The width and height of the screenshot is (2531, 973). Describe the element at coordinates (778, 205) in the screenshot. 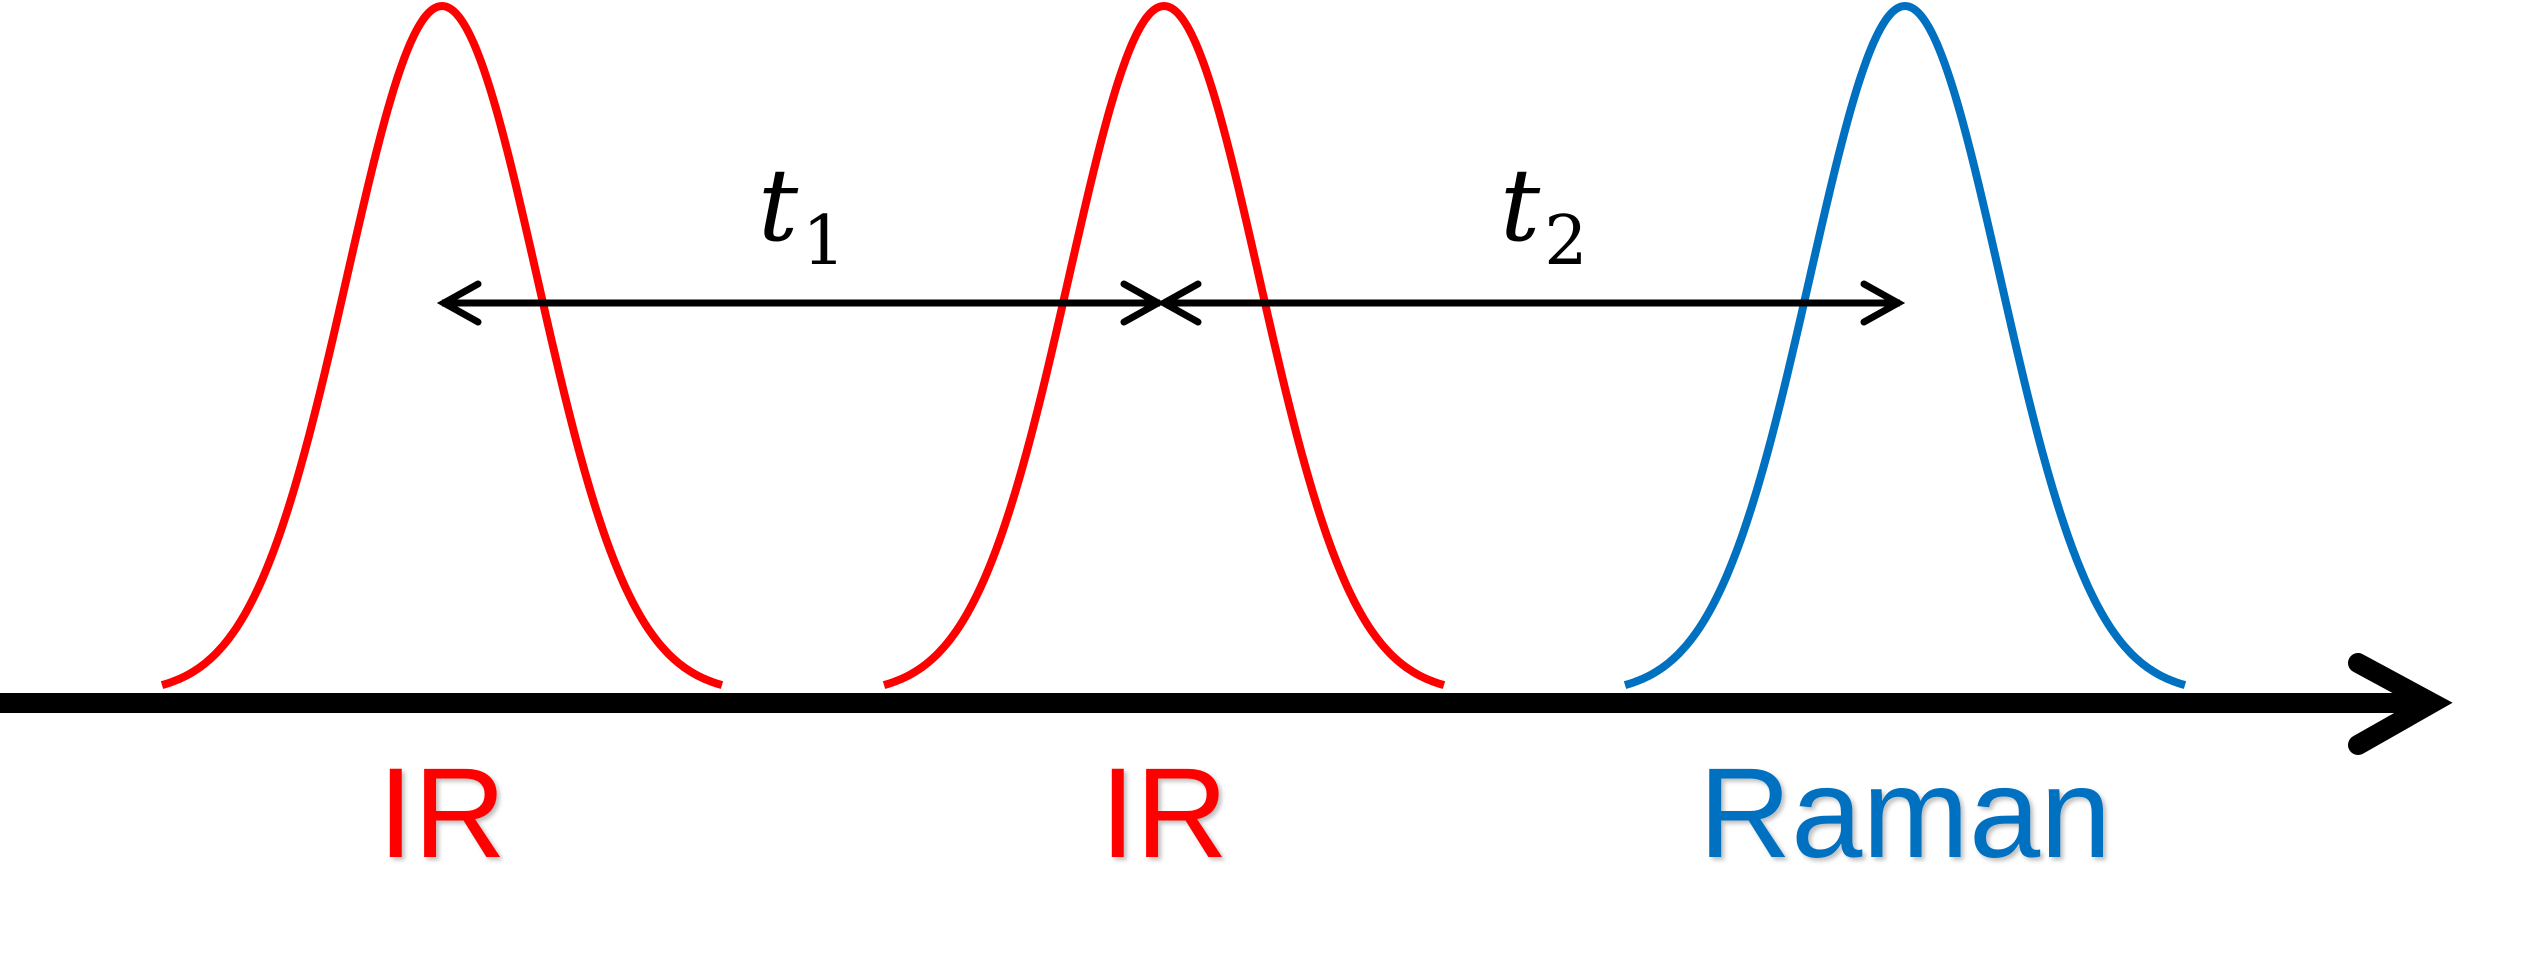

I see `delay-t1-symbol: t` at that location.